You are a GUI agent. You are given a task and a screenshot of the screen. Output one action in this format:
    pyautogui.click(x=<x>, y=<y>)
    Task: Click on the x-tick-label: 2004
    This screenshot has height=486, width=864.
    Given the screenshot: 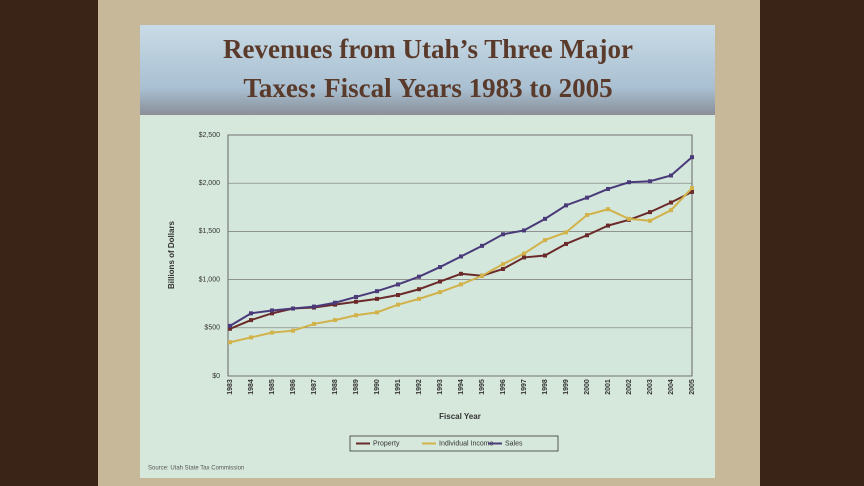 What is the action you would take?
    pyautogui.click(x=671, y=387)
    